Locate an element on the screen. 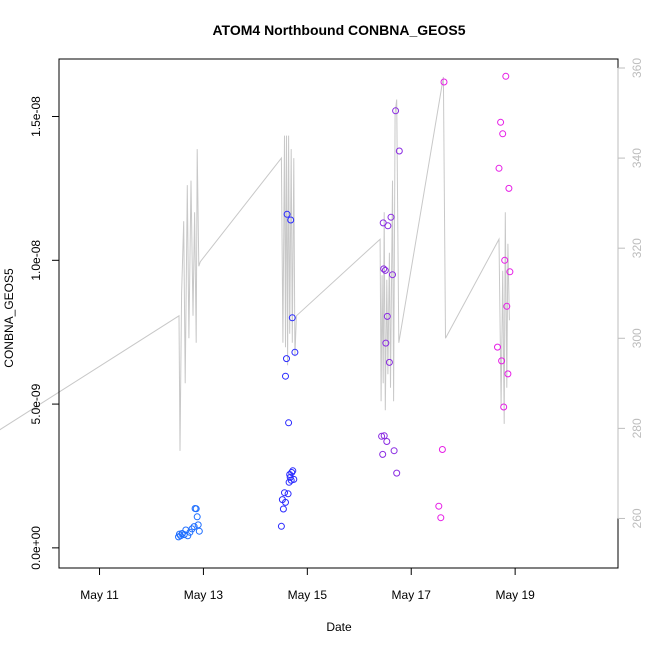 The image size is (650, 650). x-tick-label-5: May 19 is located at coordinates (515, 595).